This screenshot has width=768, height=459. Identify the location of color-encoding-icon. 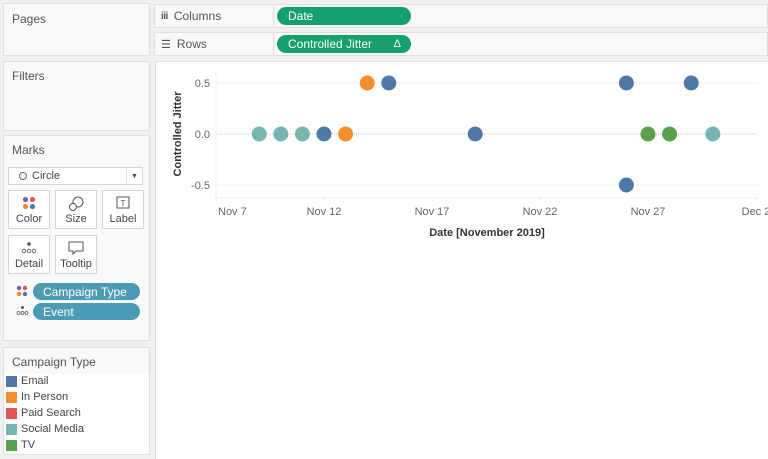
(22, 291).